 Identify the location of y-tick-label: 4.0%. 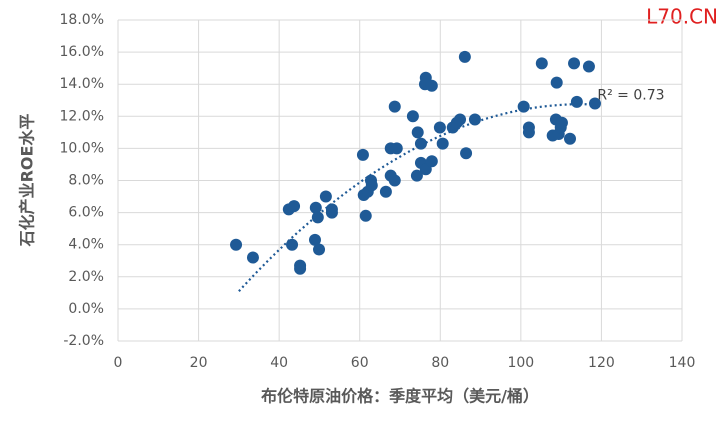
(86, 245).